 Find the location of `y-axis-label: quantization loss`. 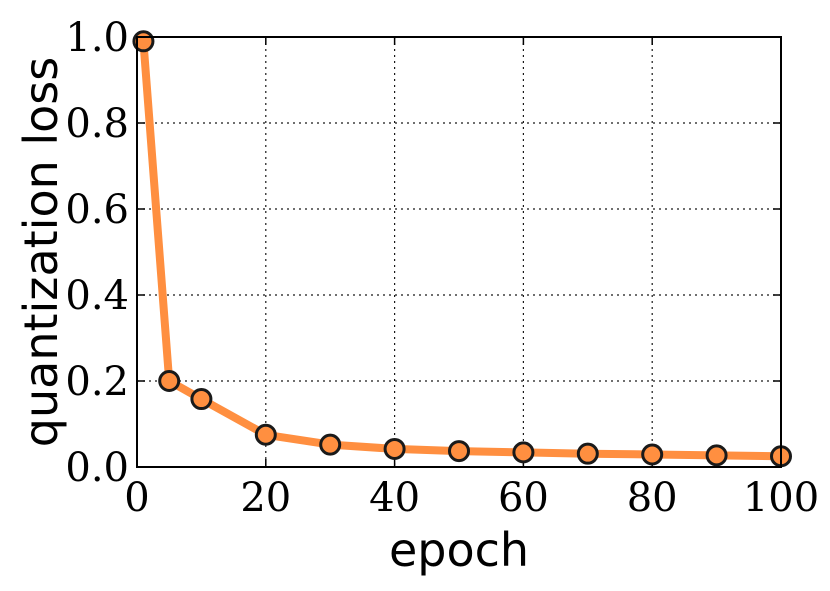

y-axis-label: quantization loss is located at coordinates (41, 252).